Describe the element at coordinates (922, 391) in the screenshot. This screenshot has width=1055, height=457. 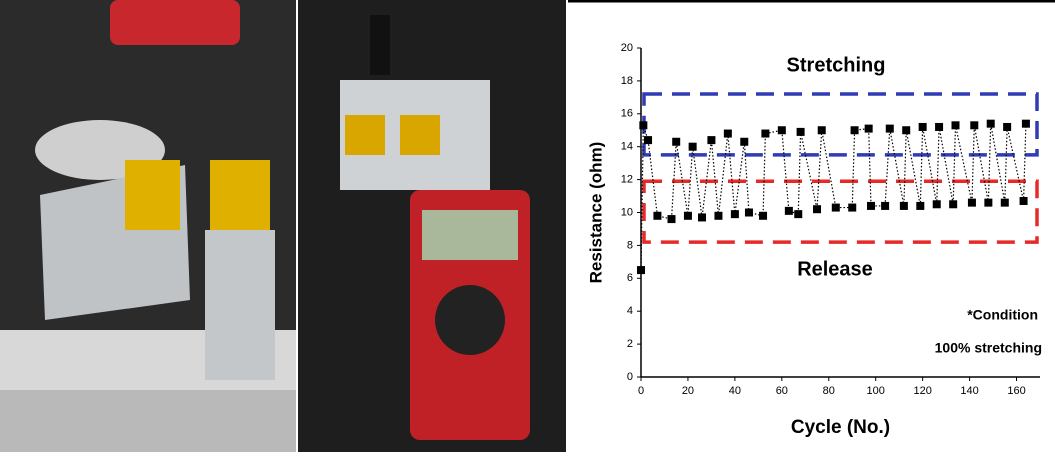
I see `x-tick-label: 120` at that location.